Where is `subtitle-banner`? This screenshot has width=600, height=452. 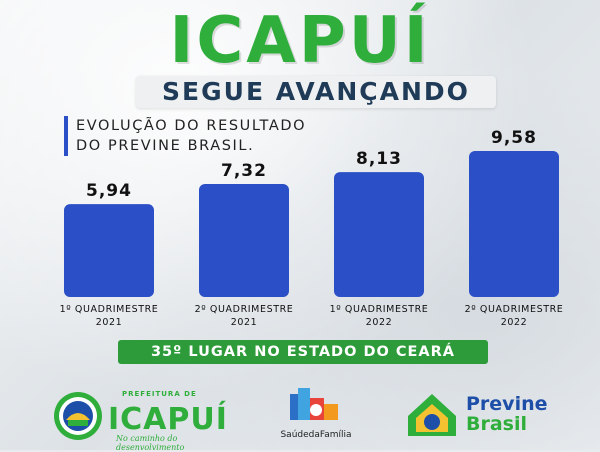 subtitle-banner is located at coordinates (316, 92).